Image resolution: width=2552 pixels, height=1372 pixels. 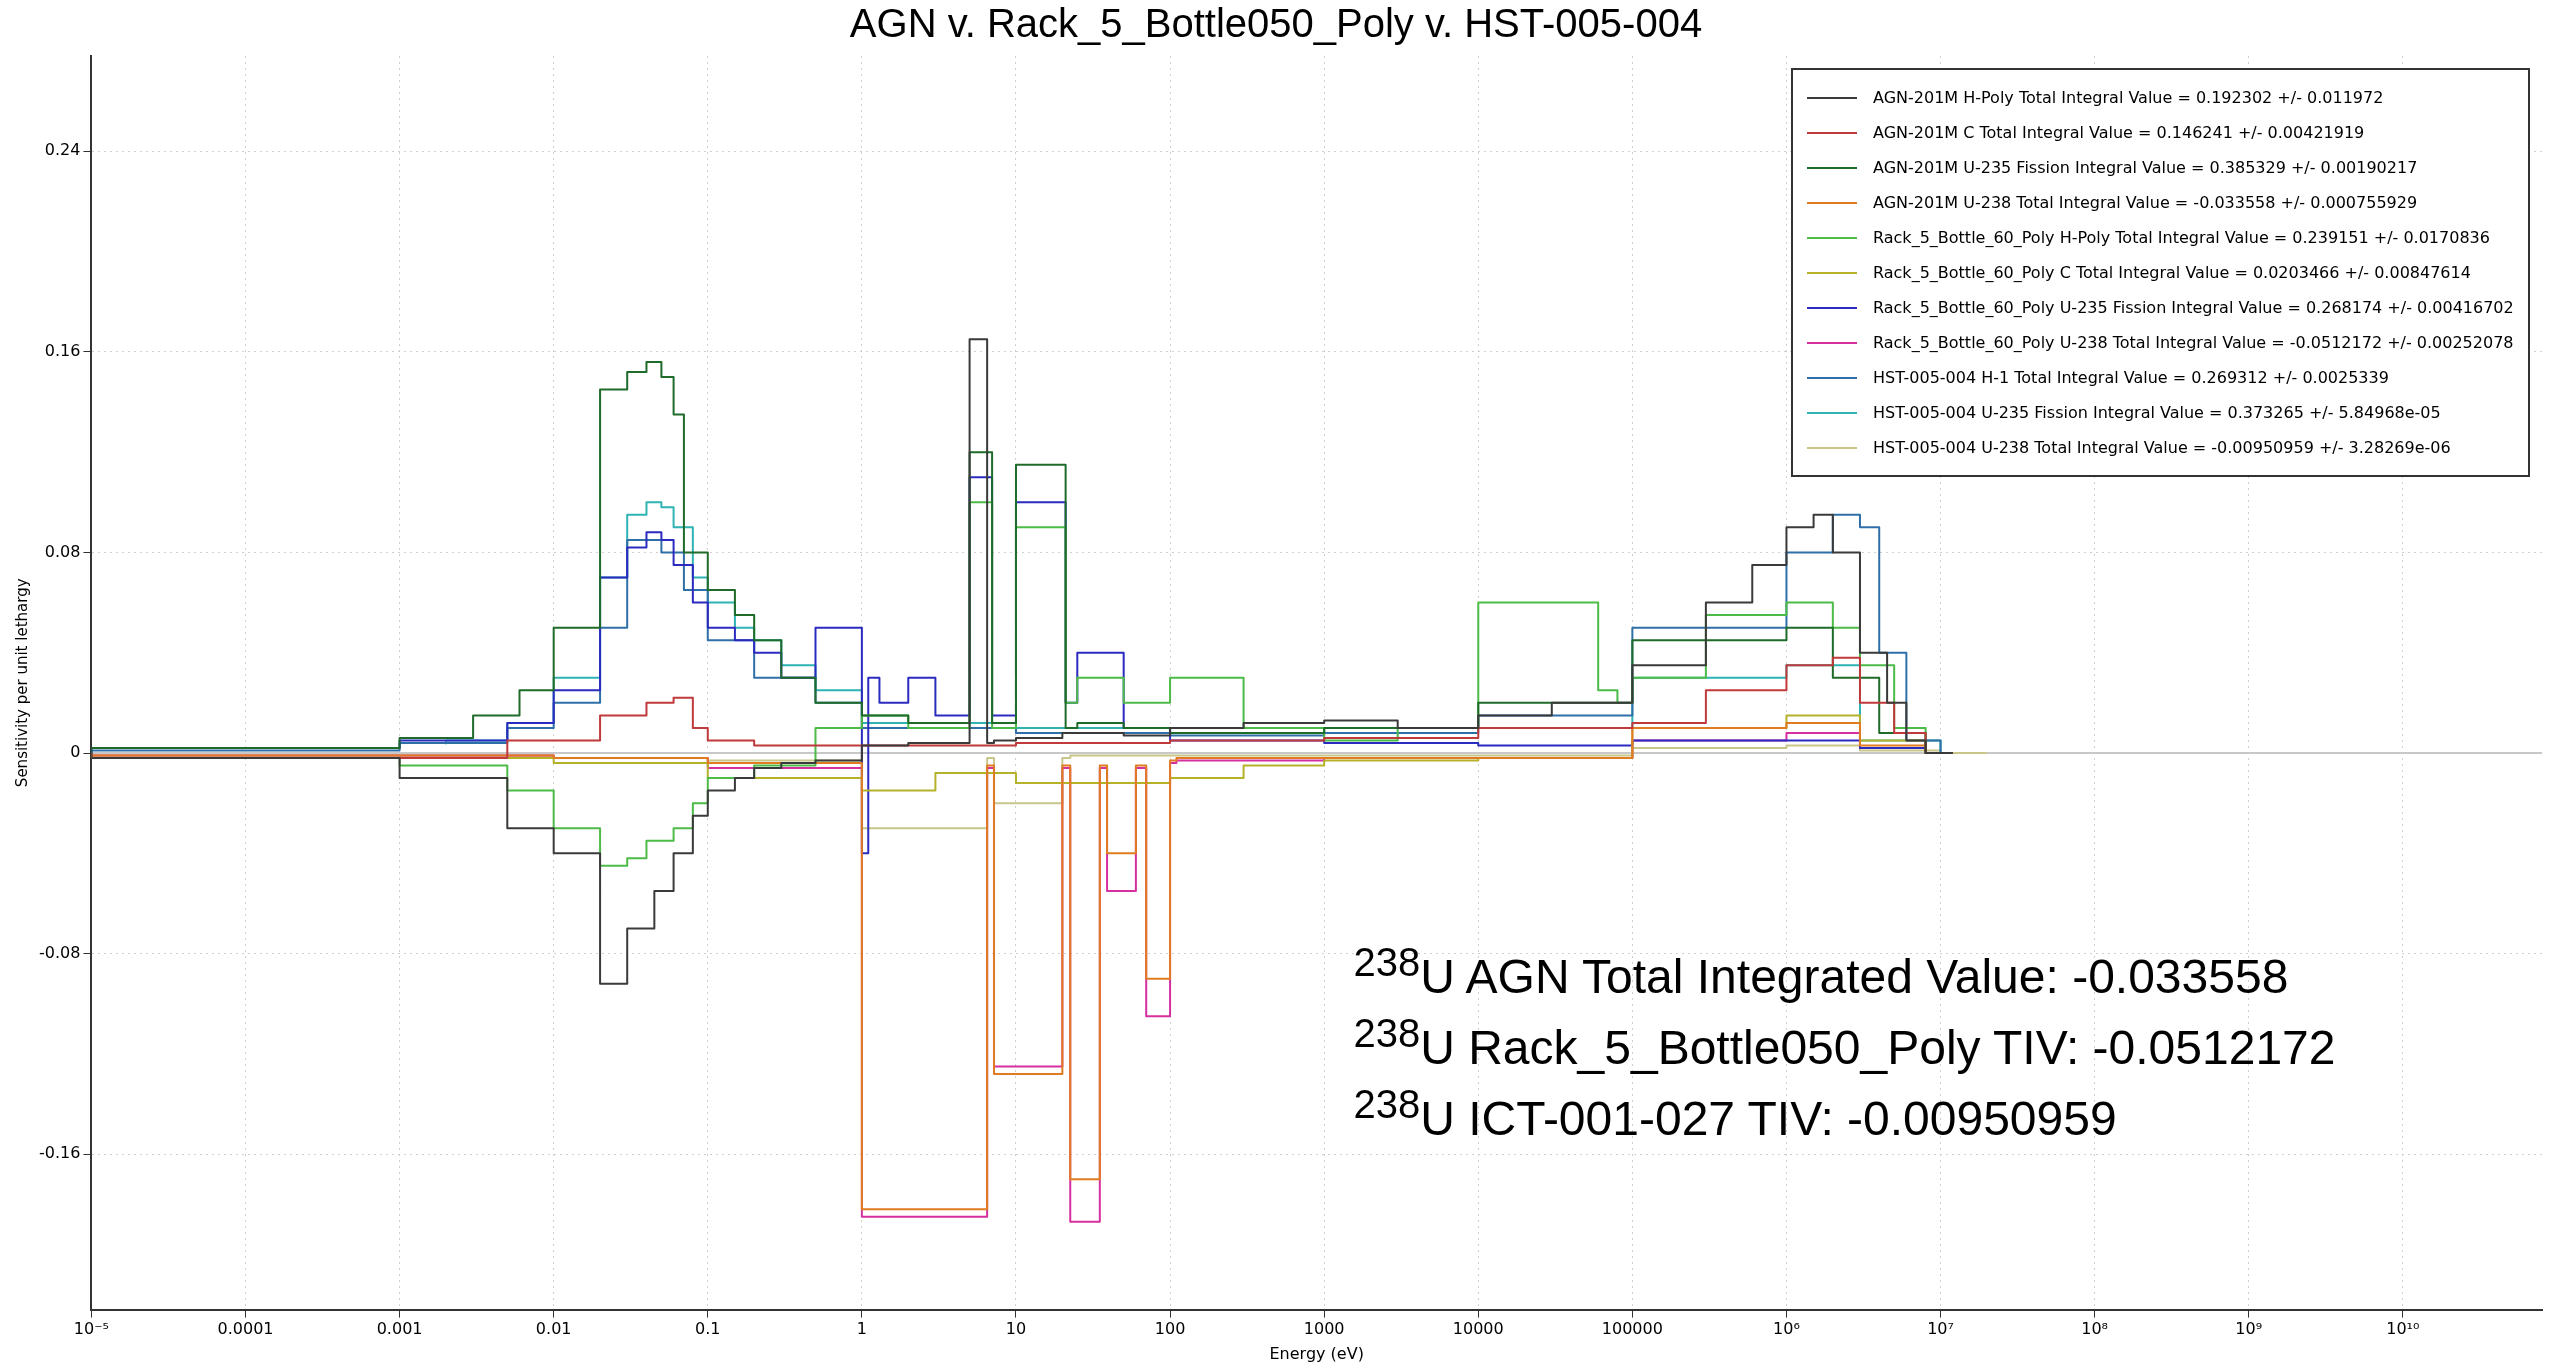 What do you see at coordinates (1324, 1329) in the screenshot?
I see `x-tick-label: 1000` at bounding box center [1324, 1329].